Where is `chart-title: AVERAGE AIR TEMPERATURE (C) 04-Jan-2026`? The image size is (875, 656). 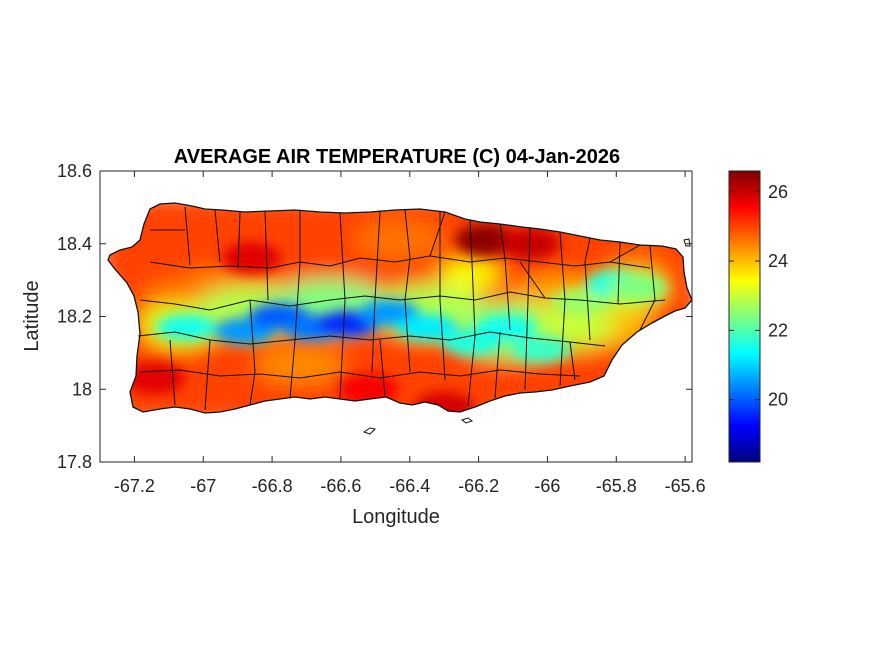 chart-title: AVERAGE AIR TEMPERATURE (C) 04-Jan-2026 is located at coordinates (397, 157).